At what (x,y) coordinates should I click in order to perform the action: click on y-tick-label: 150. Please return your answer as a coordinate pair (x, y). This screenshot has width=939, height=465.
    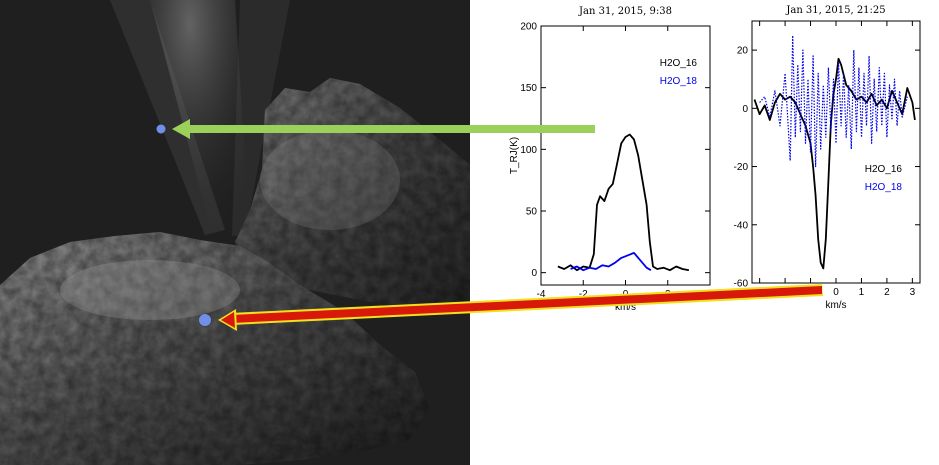
    Looking at the image, I should click on (528, 88).